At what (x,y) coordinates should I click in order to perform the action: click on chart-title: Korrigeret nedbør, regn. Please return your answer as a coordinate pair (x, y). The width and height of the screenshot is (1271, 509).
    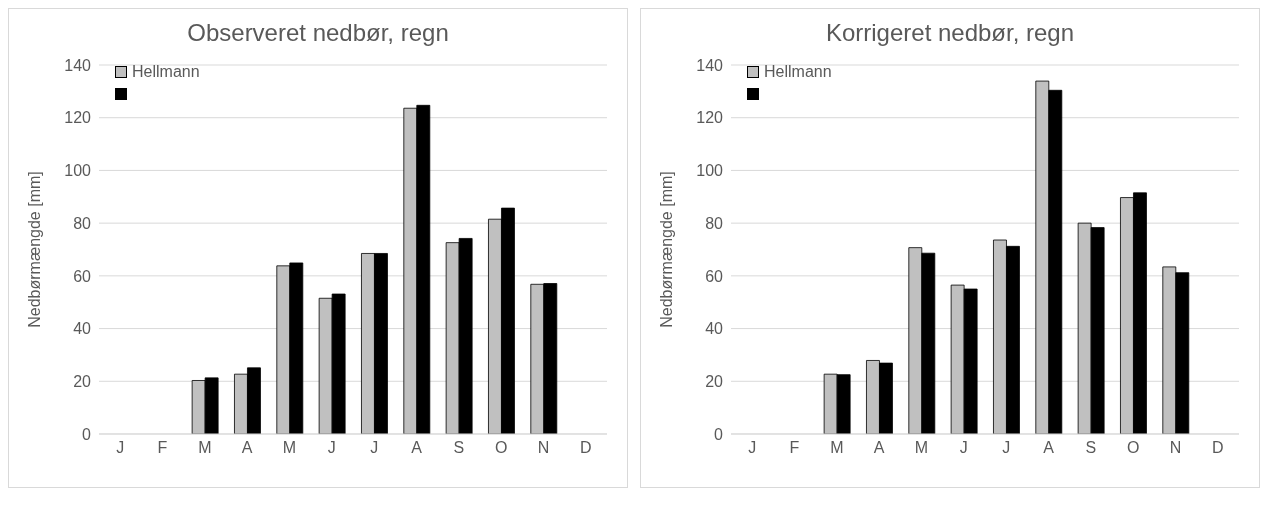
    Looking at the image, I should click on (950, 33).